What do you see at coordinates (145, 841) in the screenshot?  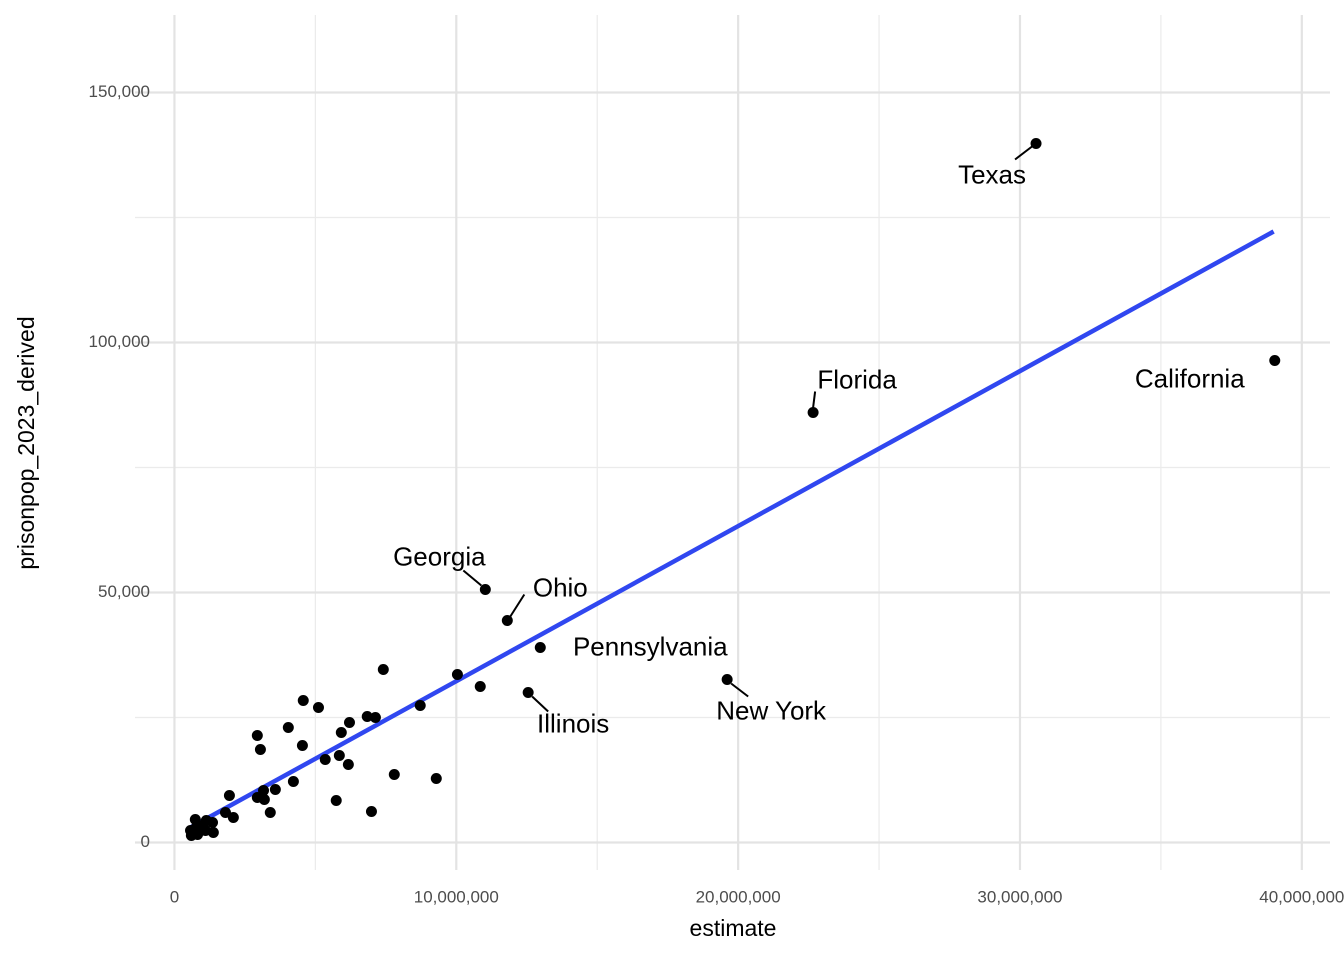 I see `y-tick-label: 0` at bounding box center [145, 841].